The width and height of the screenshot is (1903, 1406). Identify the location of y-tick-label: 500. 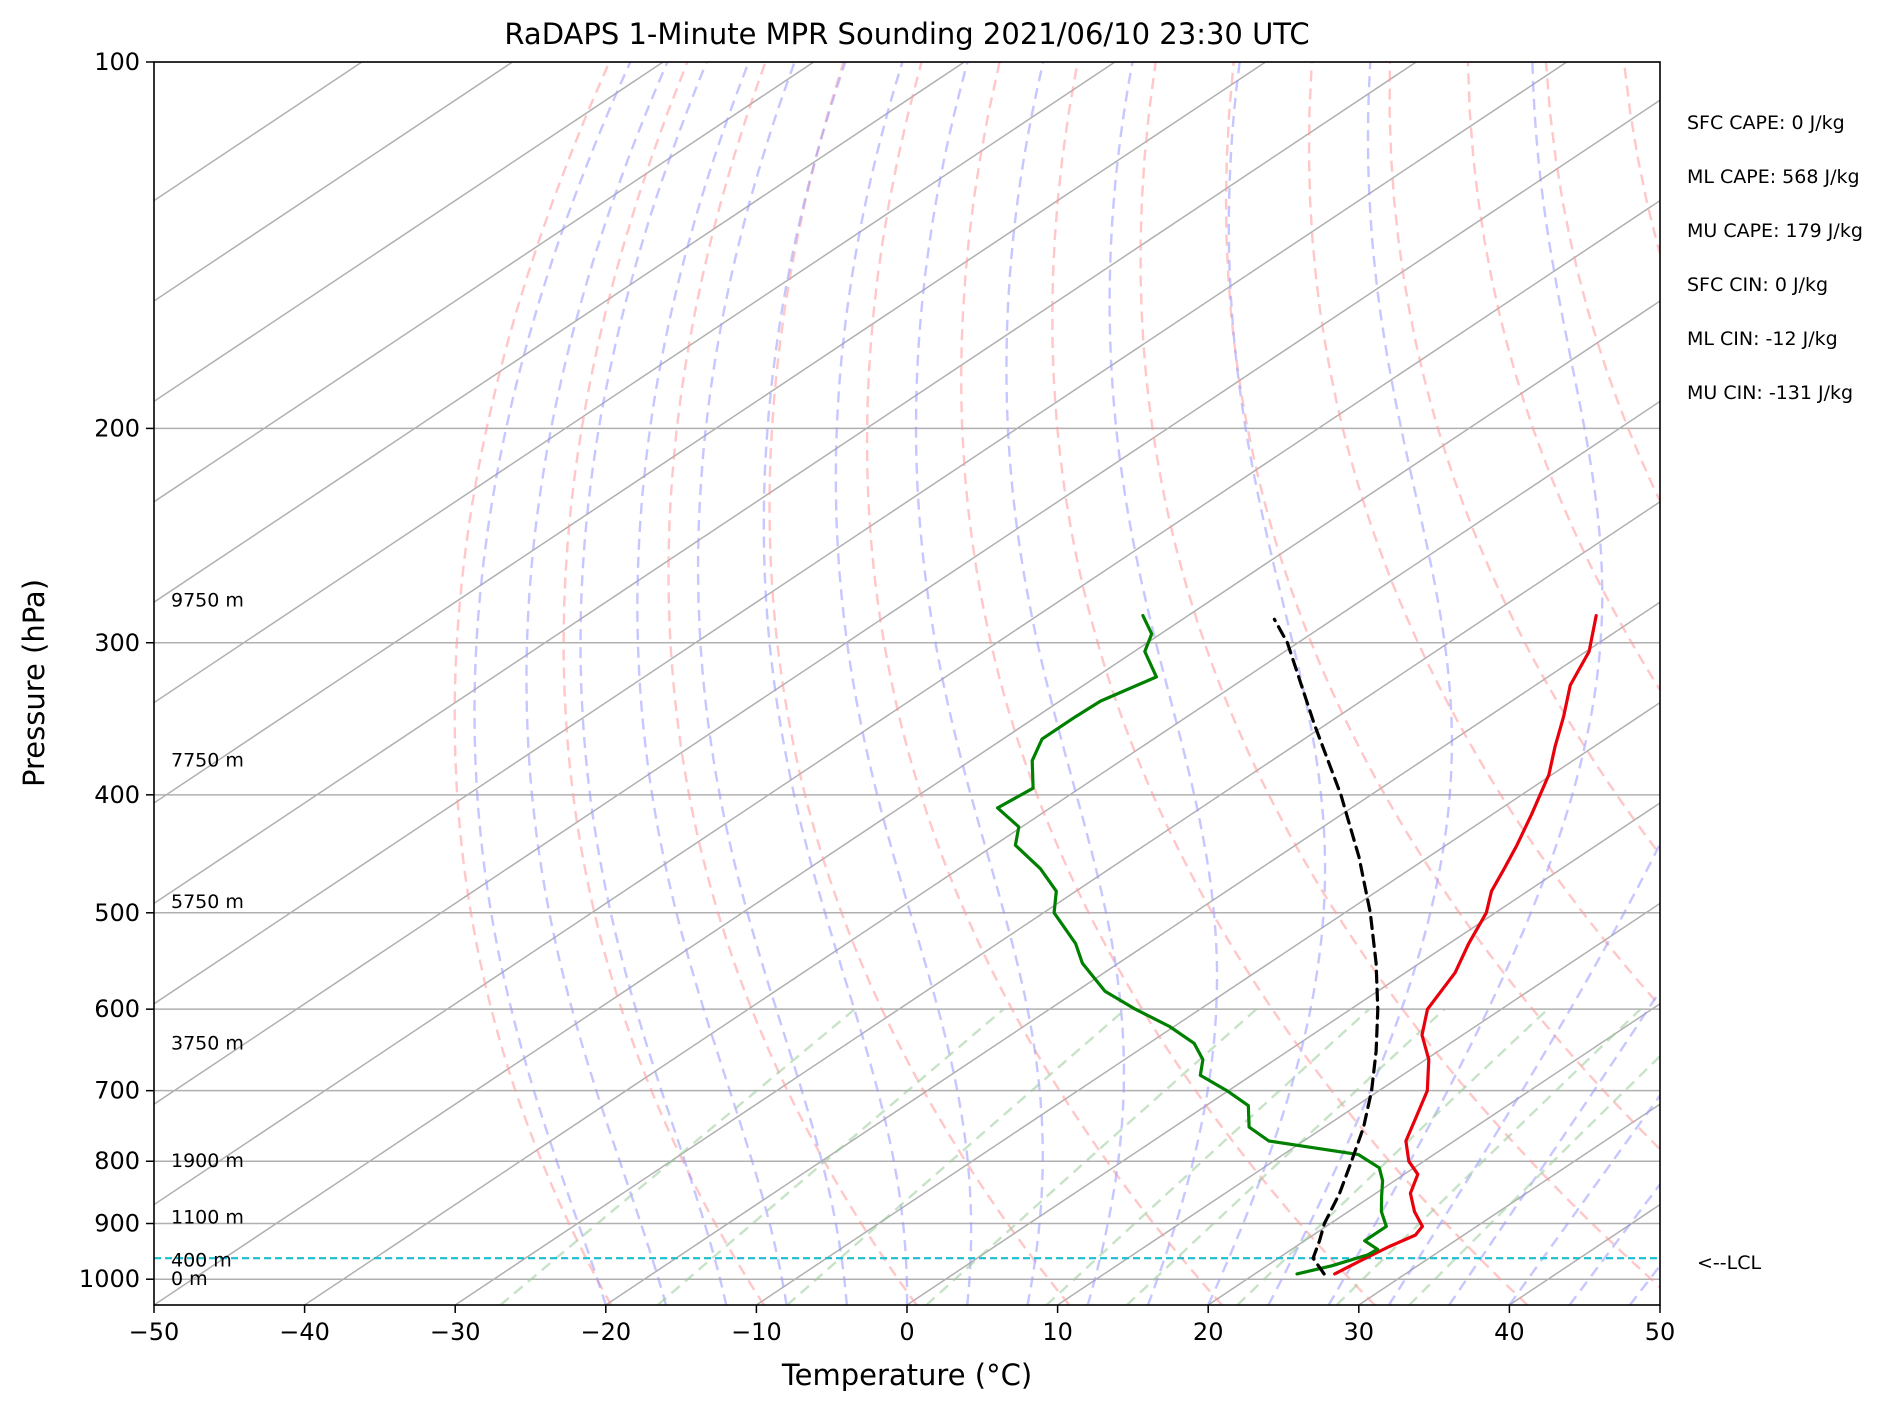
(117, 913).